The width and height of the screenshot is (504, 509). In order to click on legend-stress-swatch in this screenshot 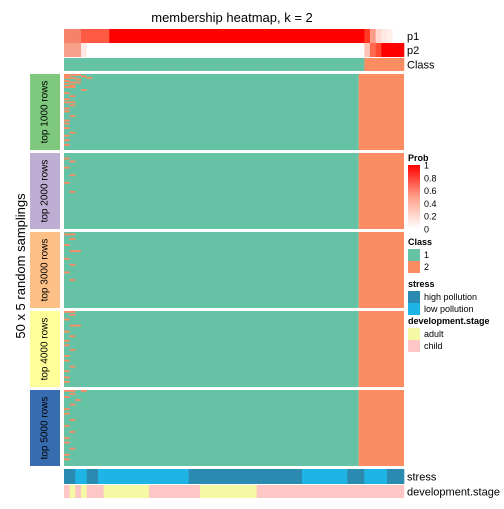, I will do `click(414, 297)`.